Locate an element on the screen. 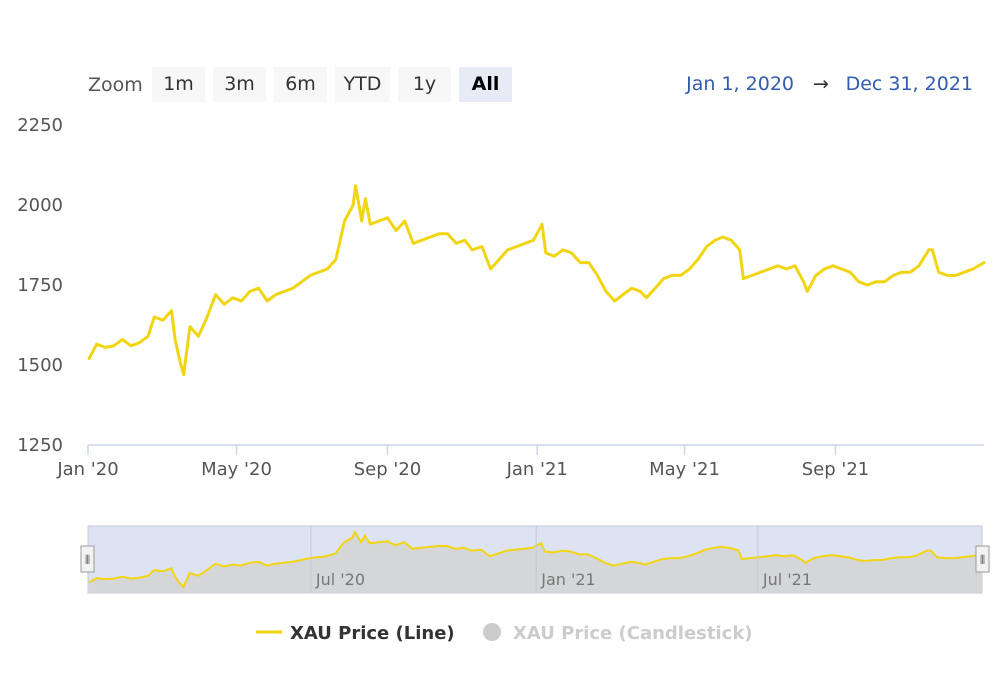  zoom-button-1m-label: 1m is located at coordinates (178, 84).